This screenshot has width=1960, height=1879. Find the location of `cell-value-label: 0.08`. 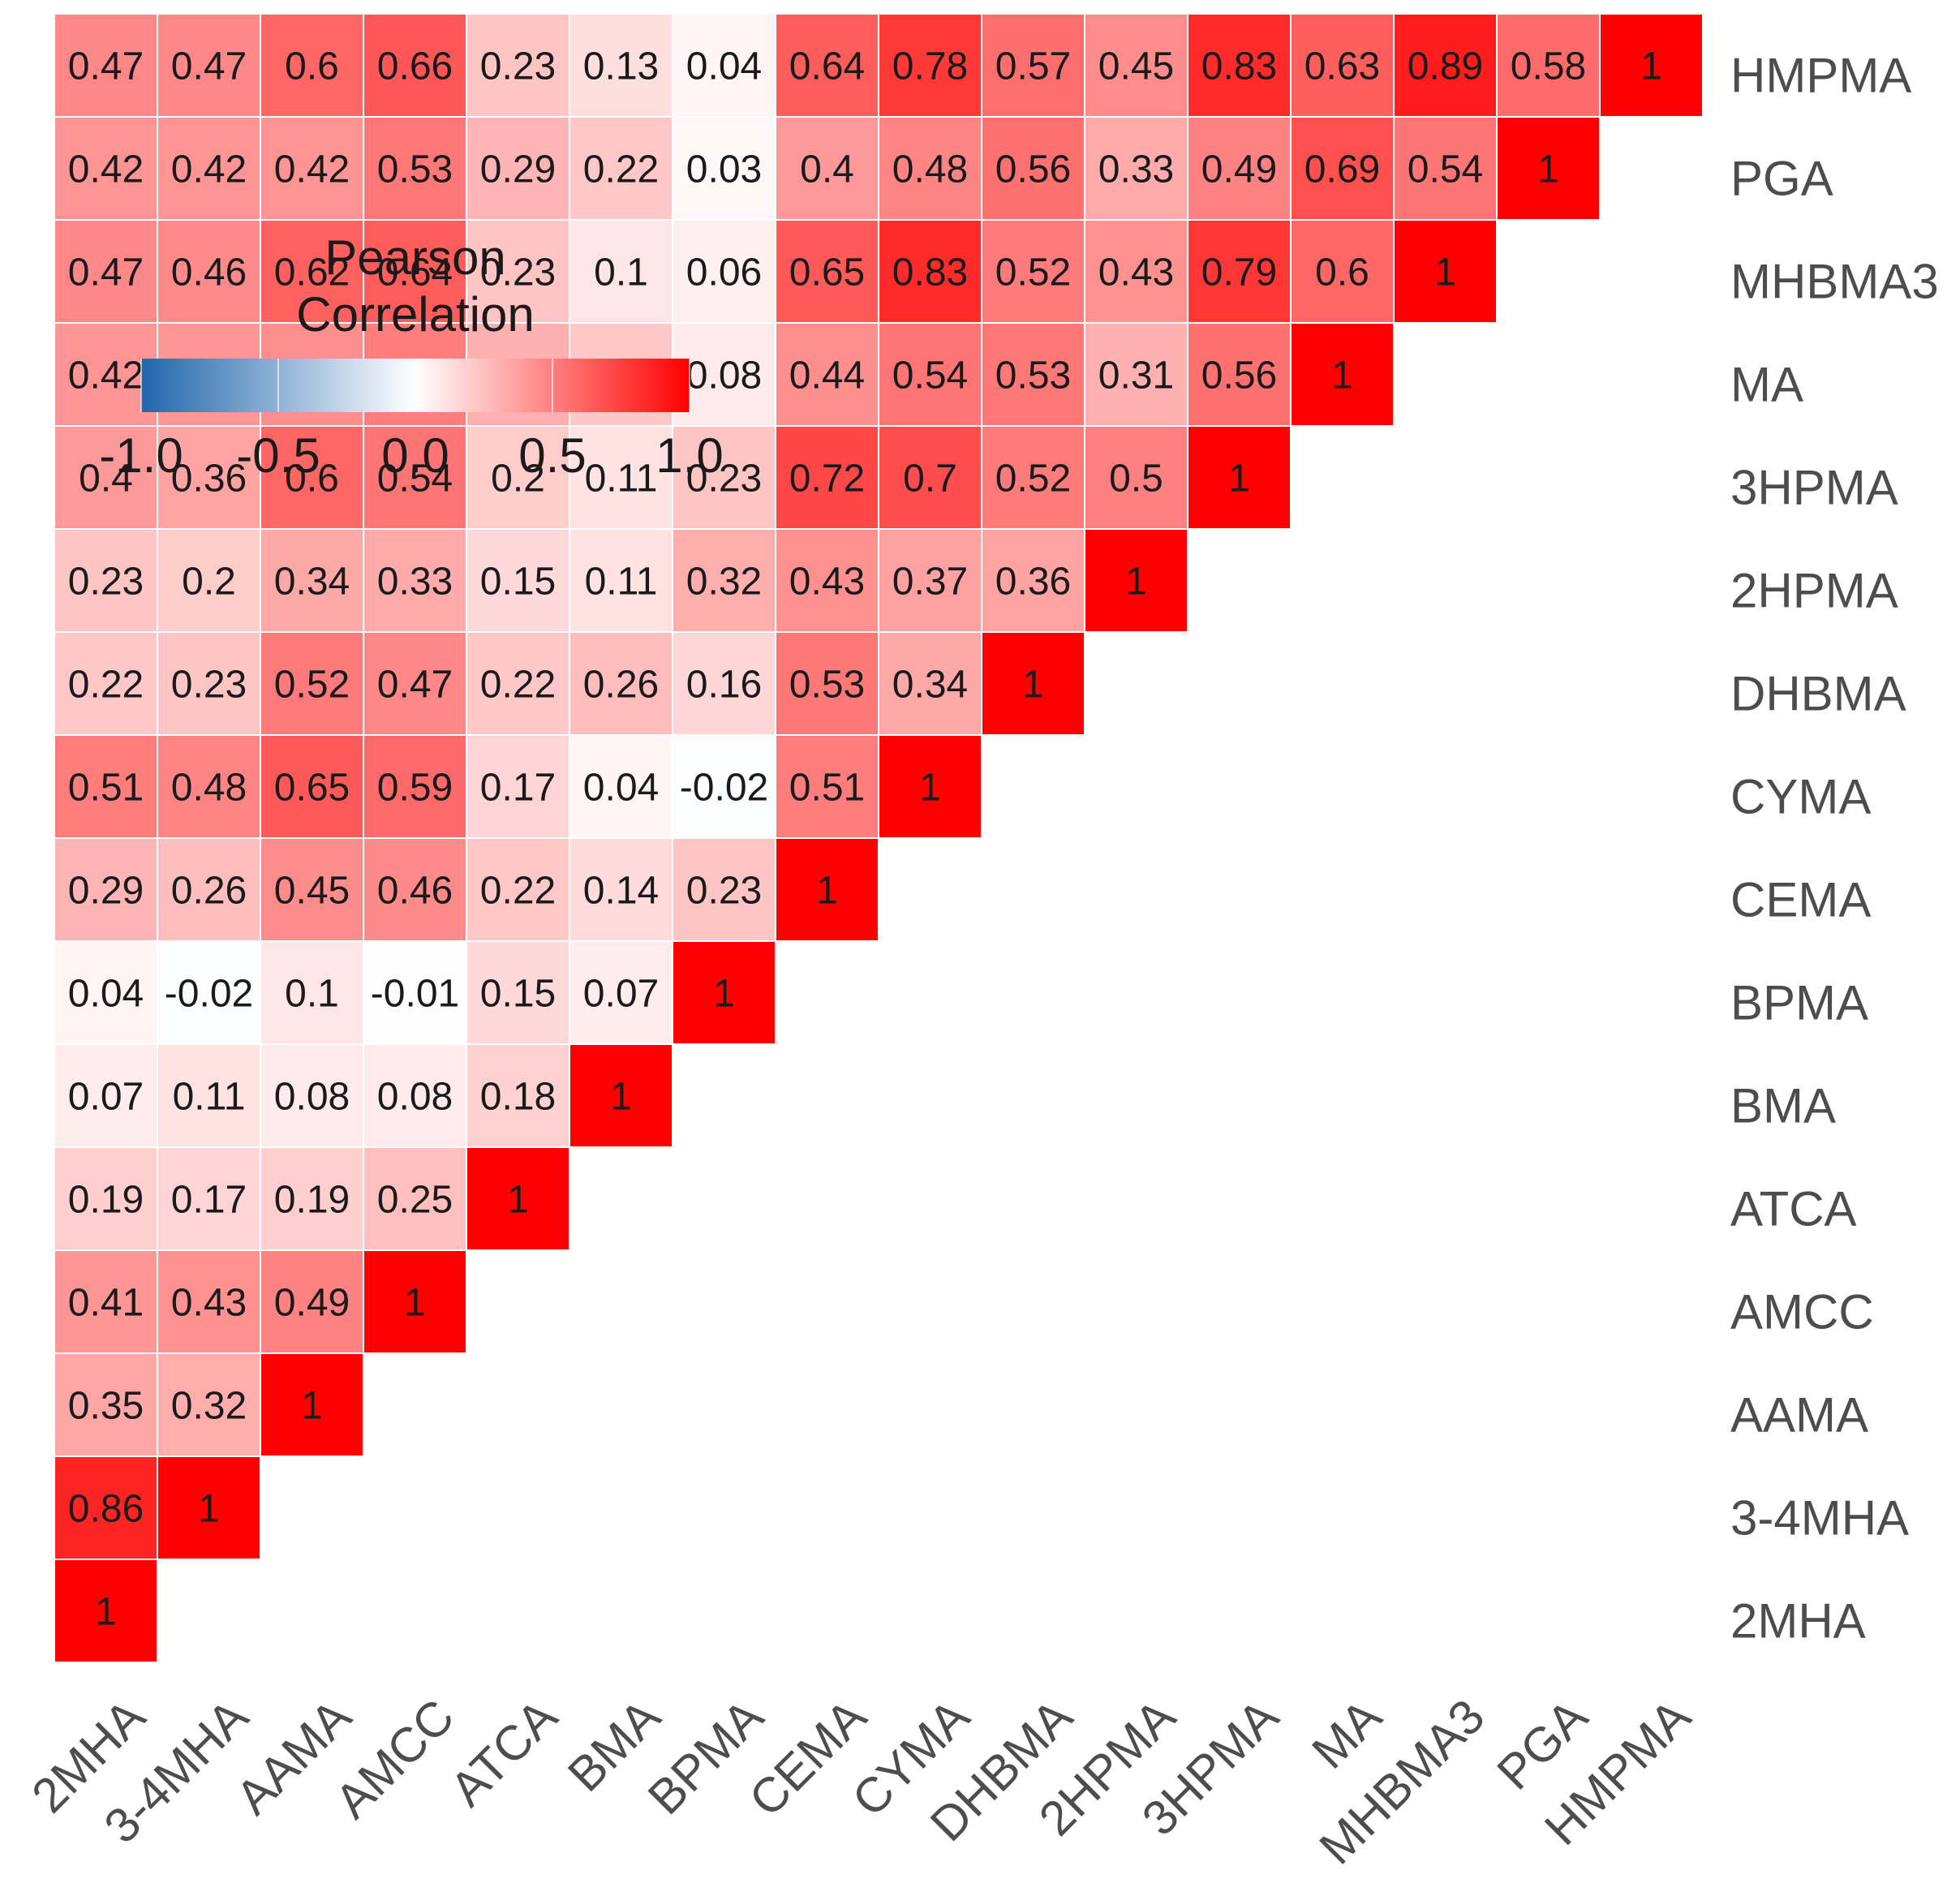

cell-value-label: 0.08 is located at coordinates (312, 1097).